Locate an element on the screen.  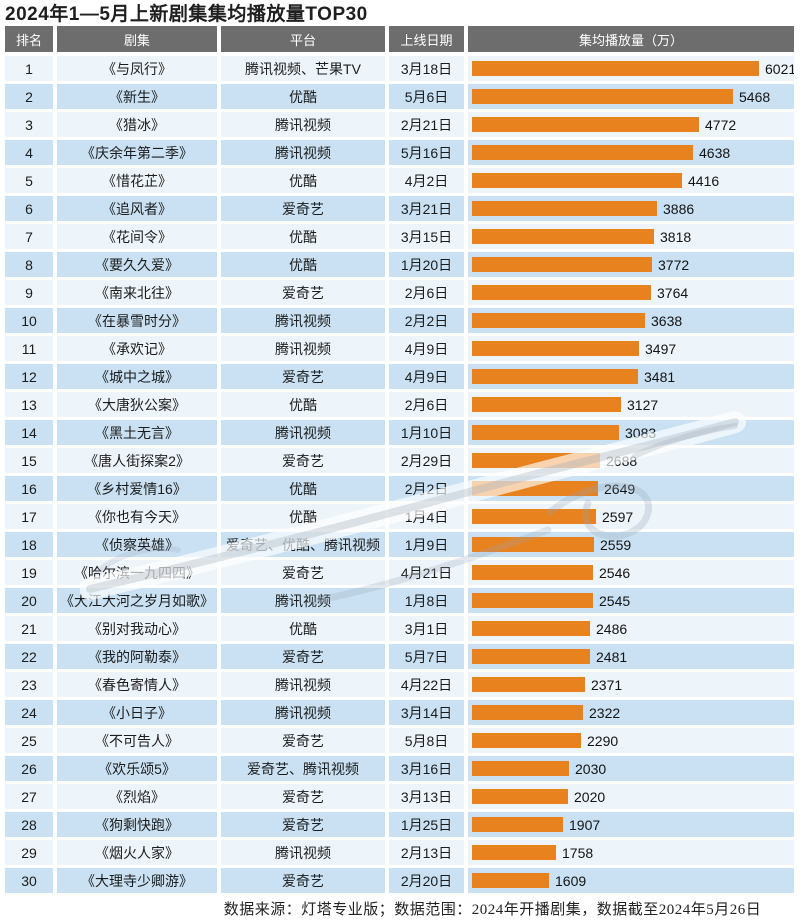
title-cell: 《乡村爱情16》 is located at coordinates (137, 488).